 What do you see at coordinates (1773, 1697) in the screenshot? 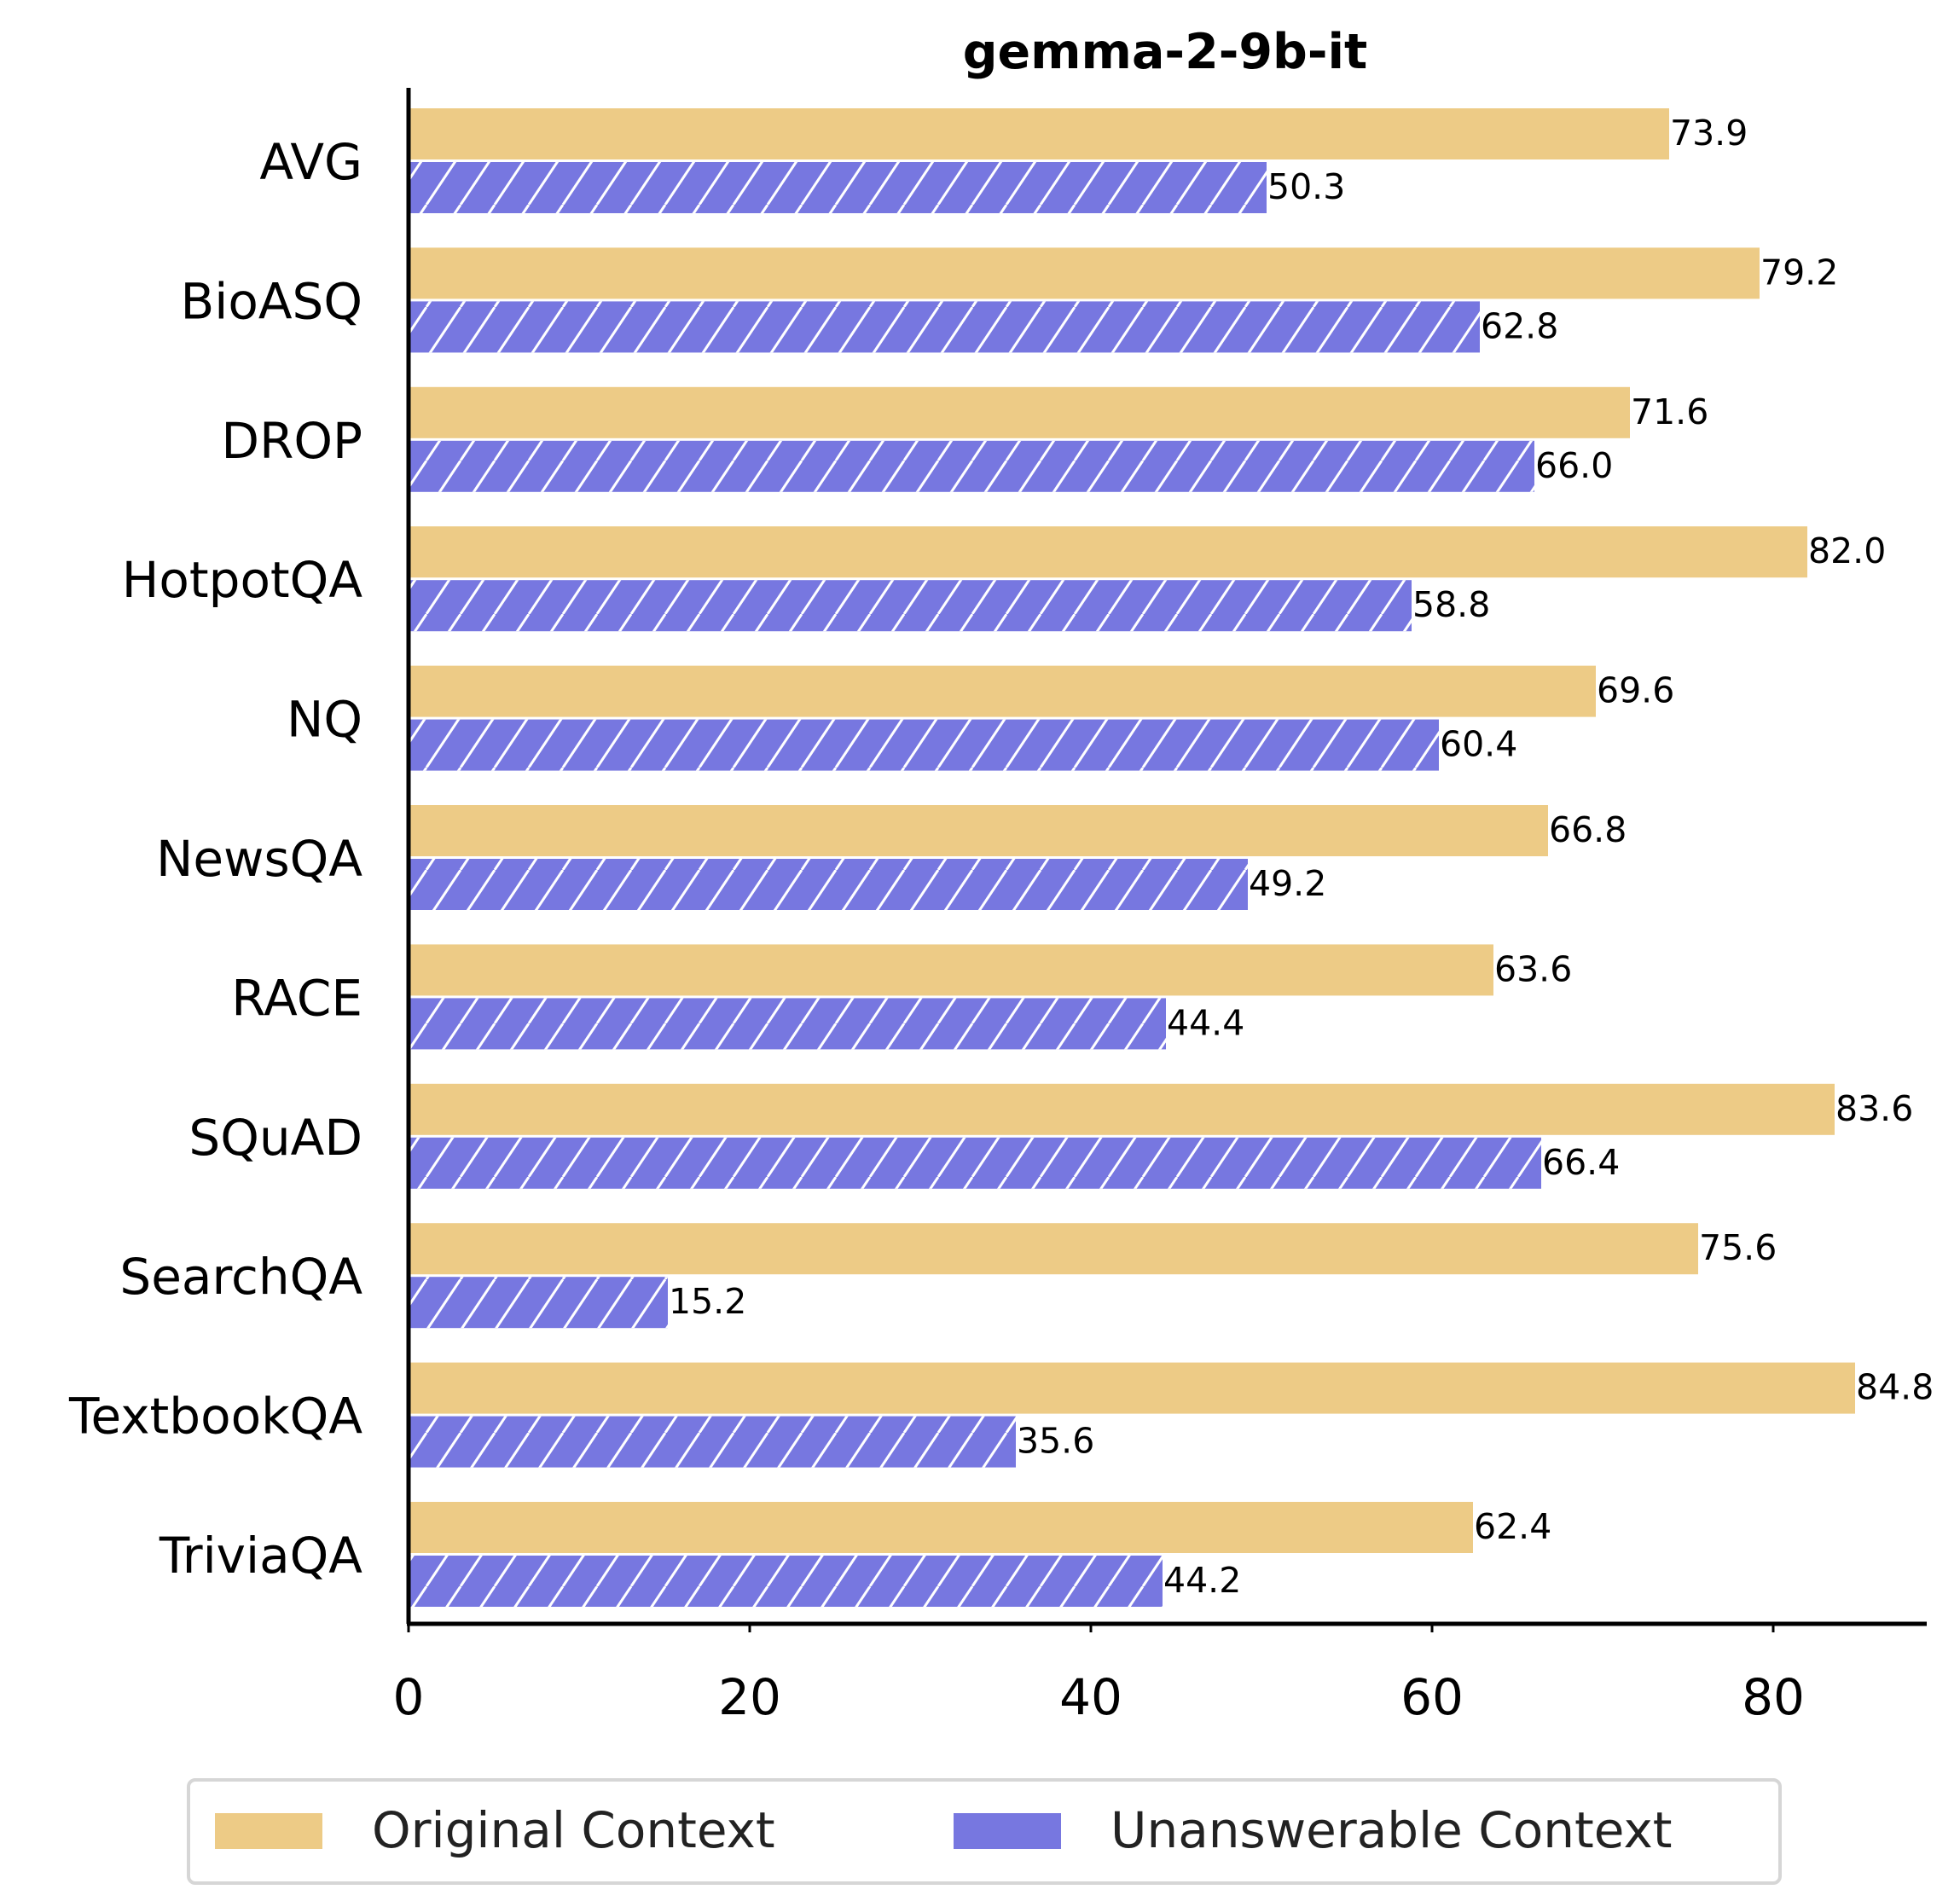
I see `x-tick-label-80: 80` at bounding box center [1773, 1697].